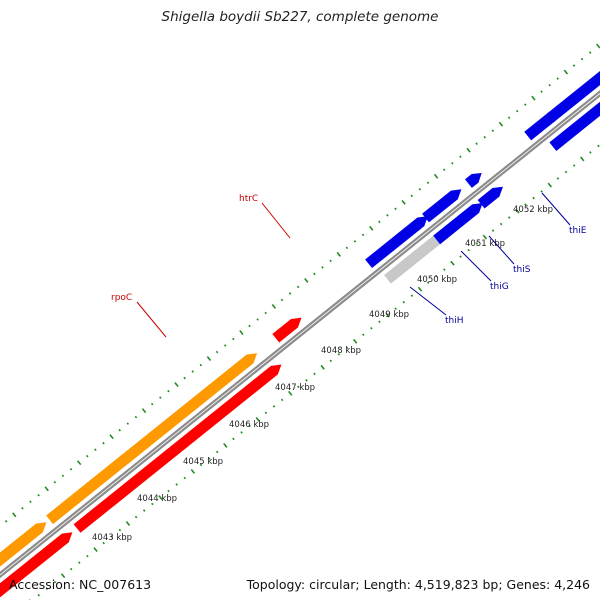 The height and width of the screenshot is (600, 600). I want to click on leader-line-rpoC, so click(151, 319).